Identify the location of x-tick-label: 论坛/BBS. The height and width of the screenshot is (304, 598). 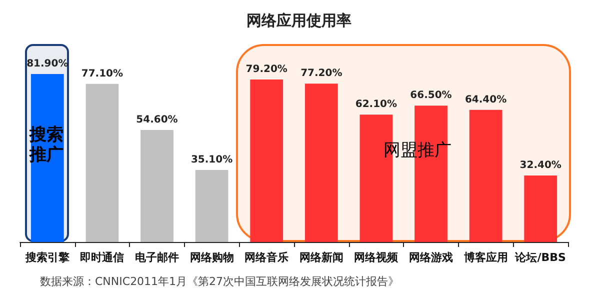
(540, 257).